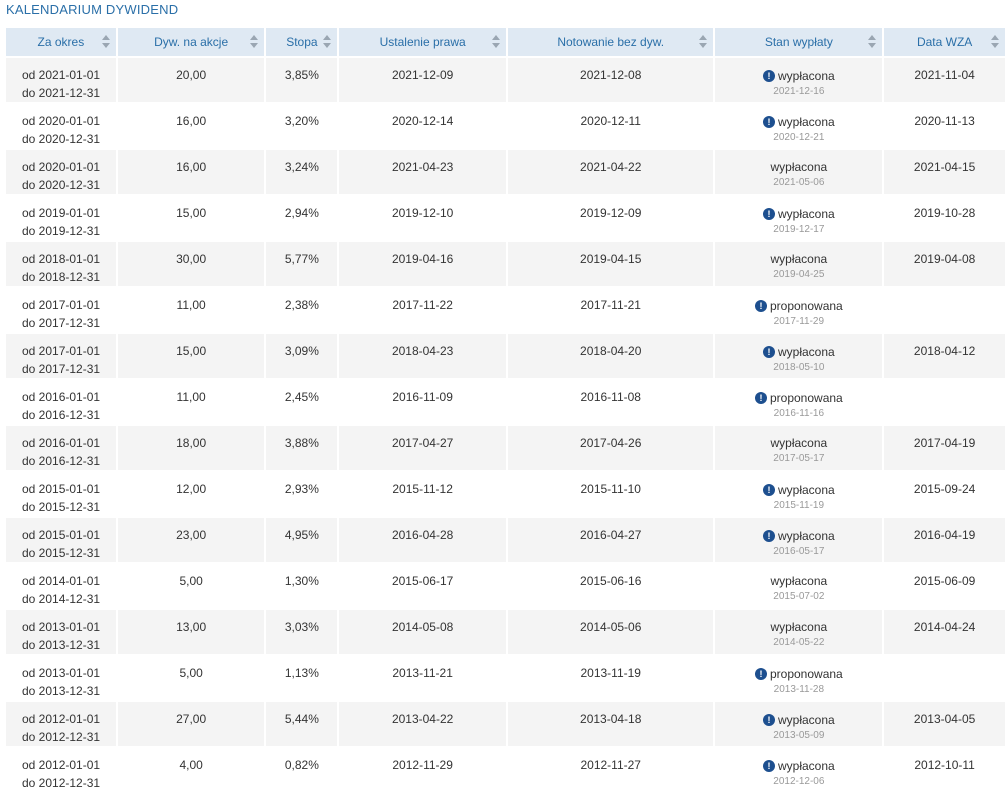 Image resolution: width=1007 pixels, height=794 pixels. Describe the element at coordinates (422, 679) in the screenshot. I see `record-date-cell: 2013-11-21` at that location.